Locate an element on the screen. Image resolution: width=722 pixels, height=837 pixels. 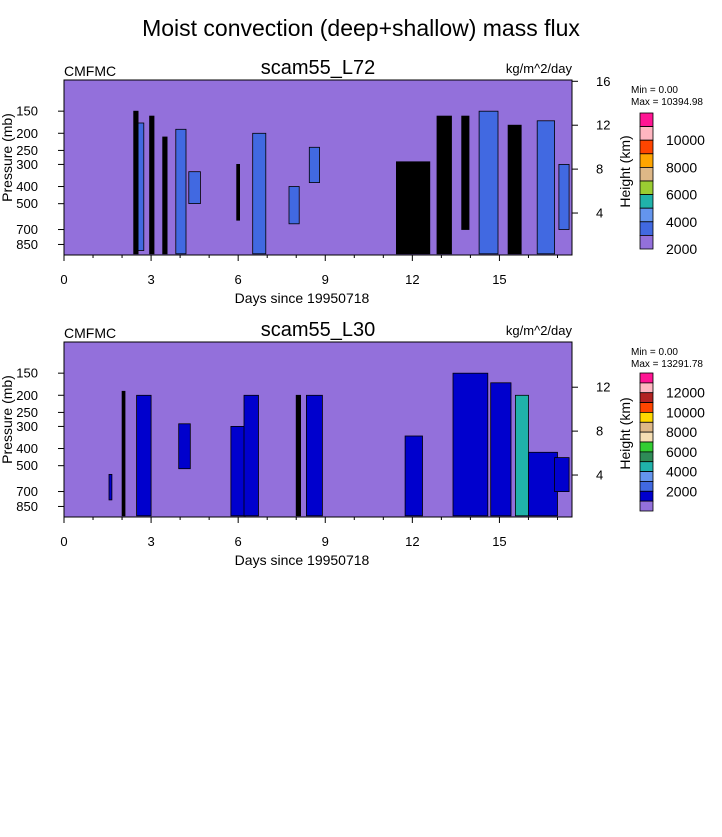
colorbar-label: 4000 is located at coordinates (681, 472).